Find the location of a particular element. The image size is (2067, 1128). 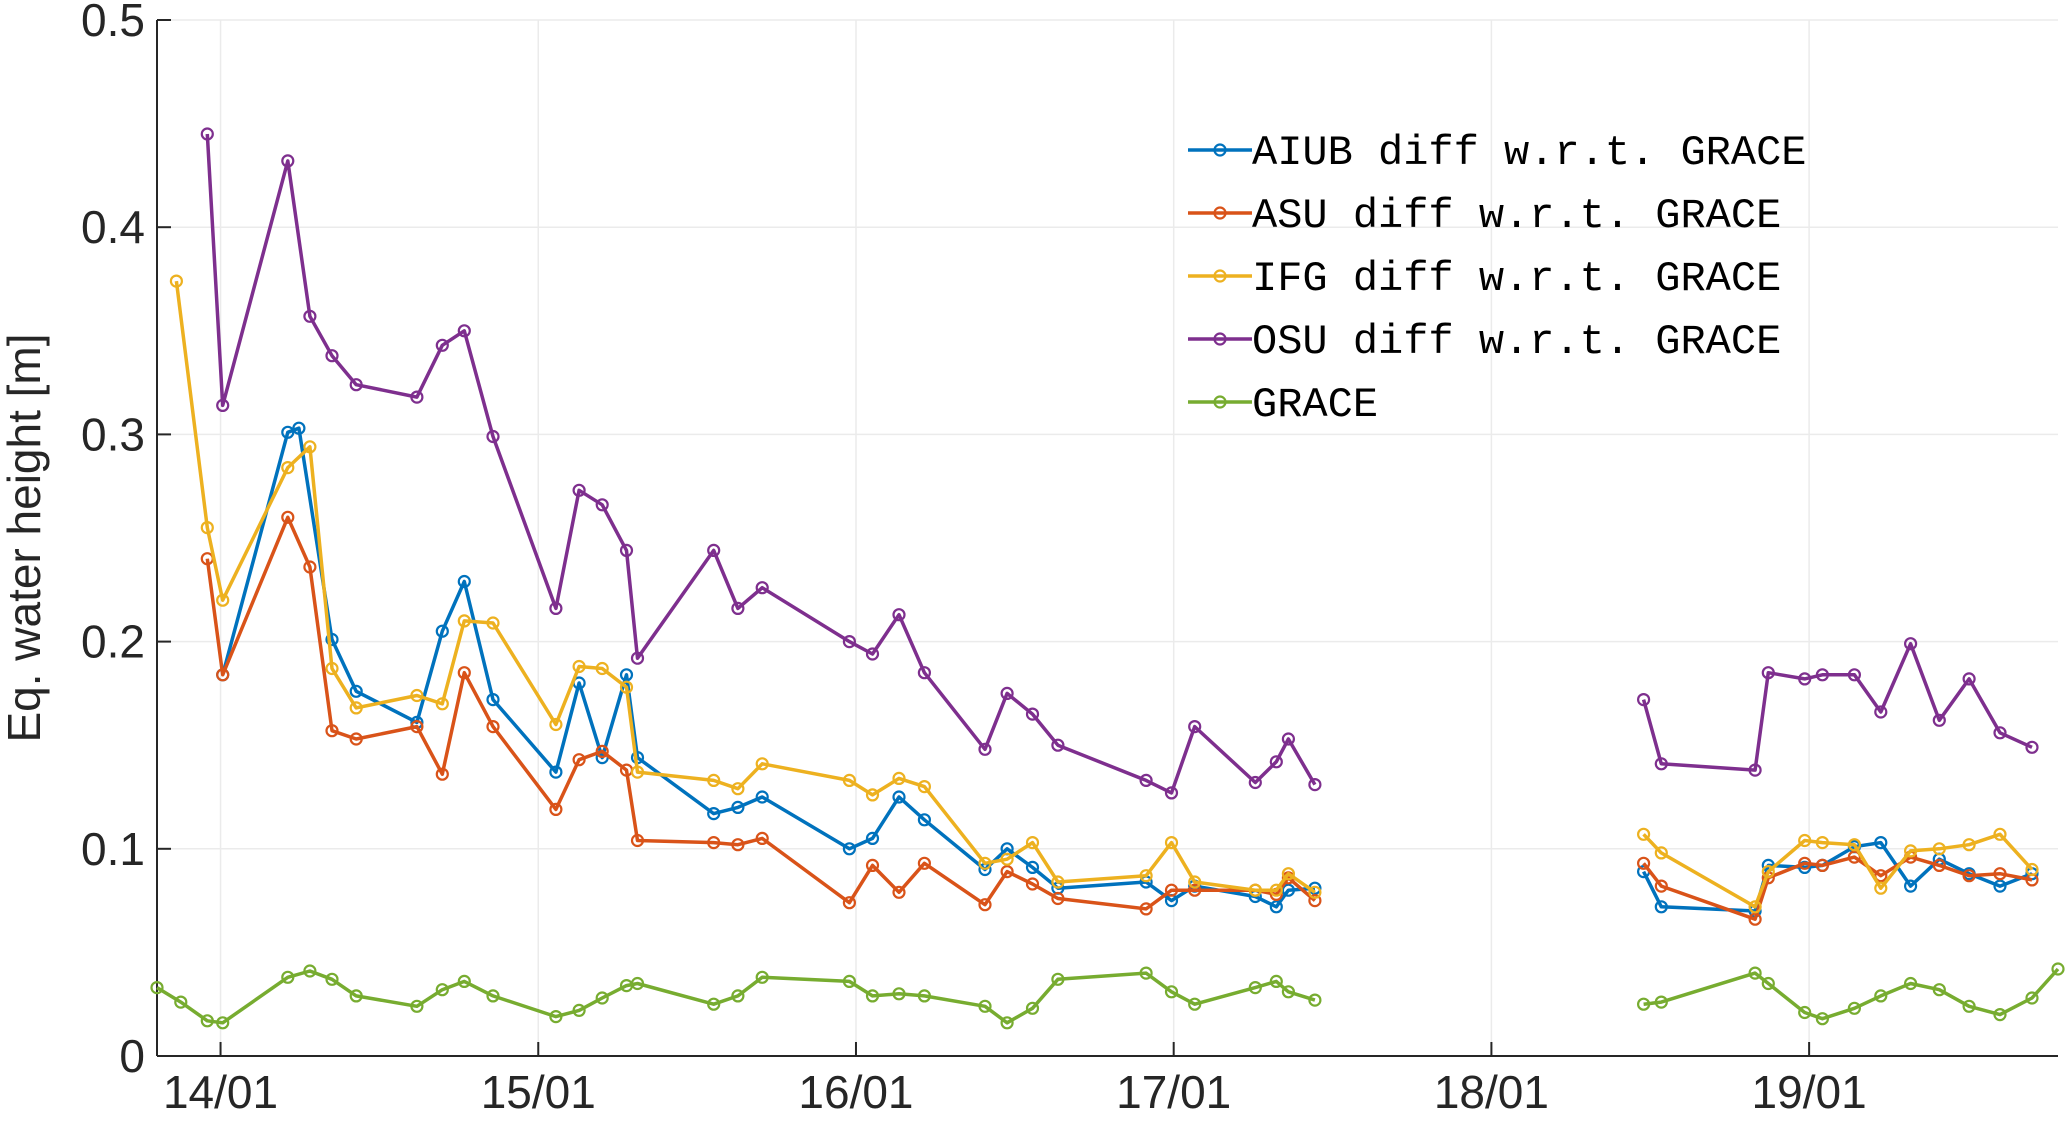

legend-label: IFG diff w.r.t. GRACE is located at coordinates (1516, 279).